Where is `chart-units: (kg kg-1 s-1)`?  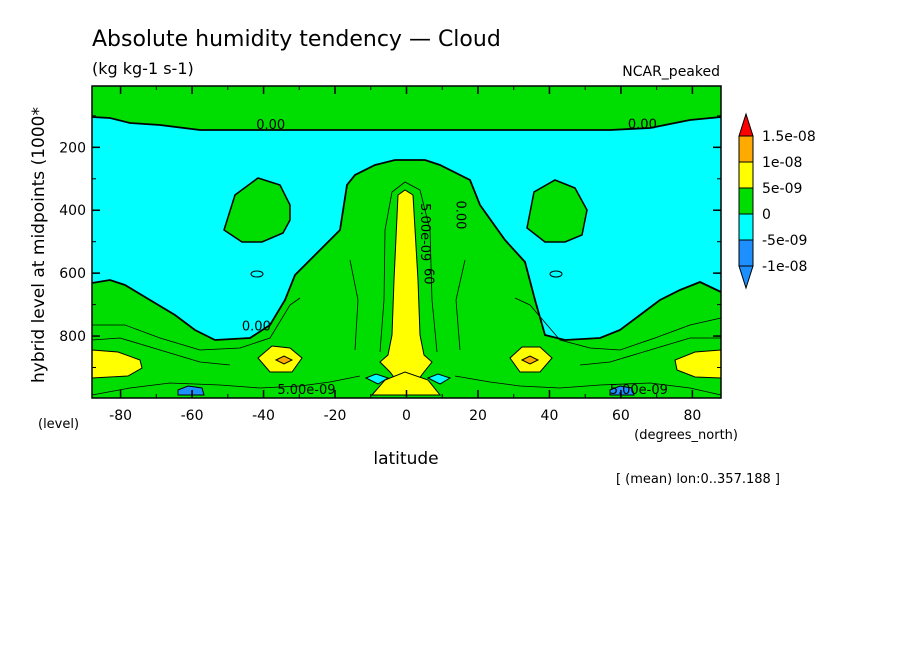 chart-units: (kg kg-1 s-1) is located at coordinates (143, 68).